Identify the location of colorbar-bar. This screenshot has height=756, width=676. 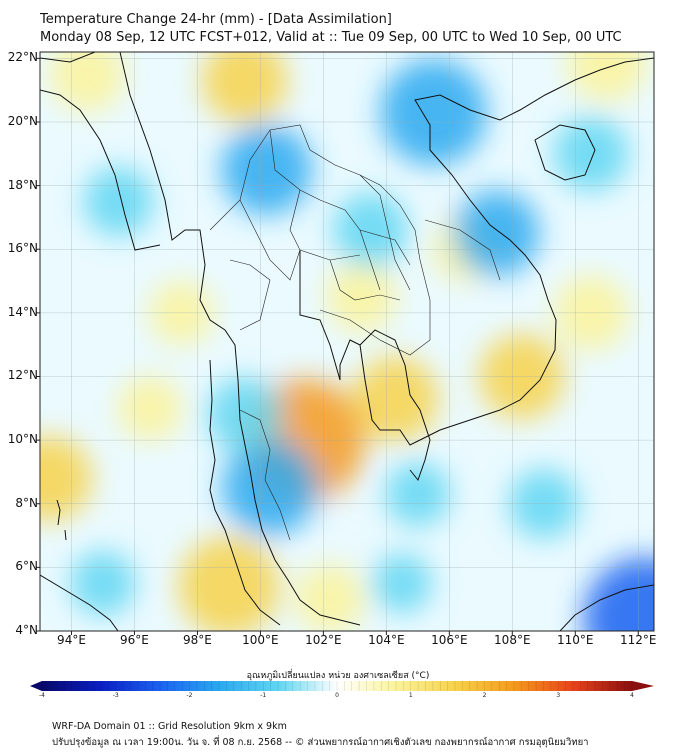
(337, 686).